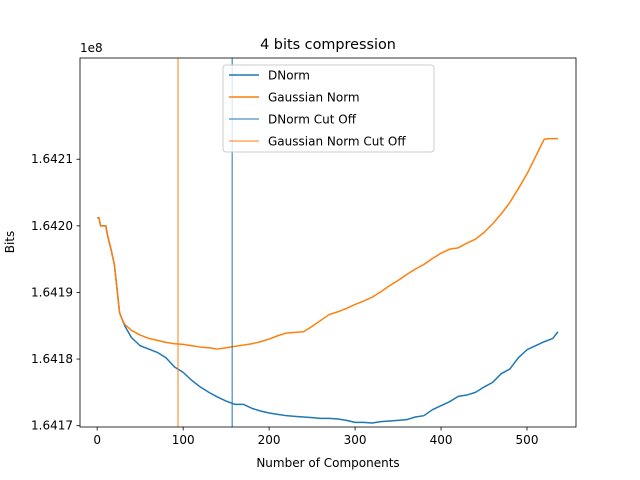  What do you see at coordinates (52, 226) in the screenshot?
I see `y-tick-label: 1.6420` at bounding box center [52, 226].